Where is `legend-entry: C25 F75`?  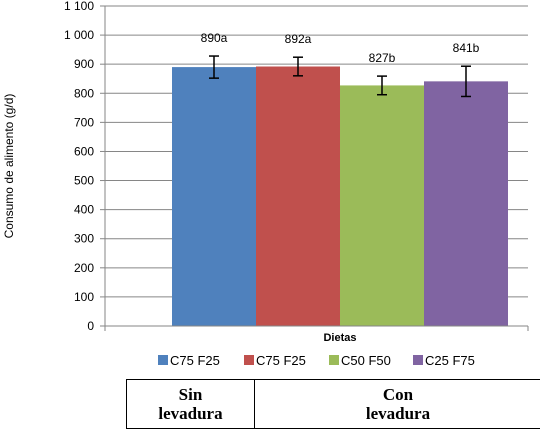 legend-entry: C25 F75 is located at coordinates (450, 360).